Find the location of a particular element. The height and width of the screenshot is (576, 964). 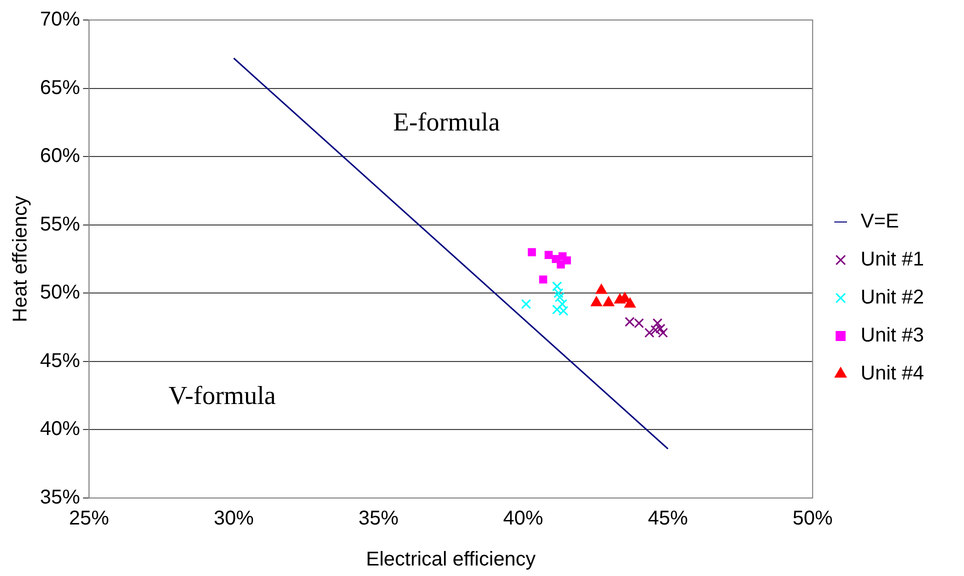

annotation: E-formula is located at coordinates (446, 122).